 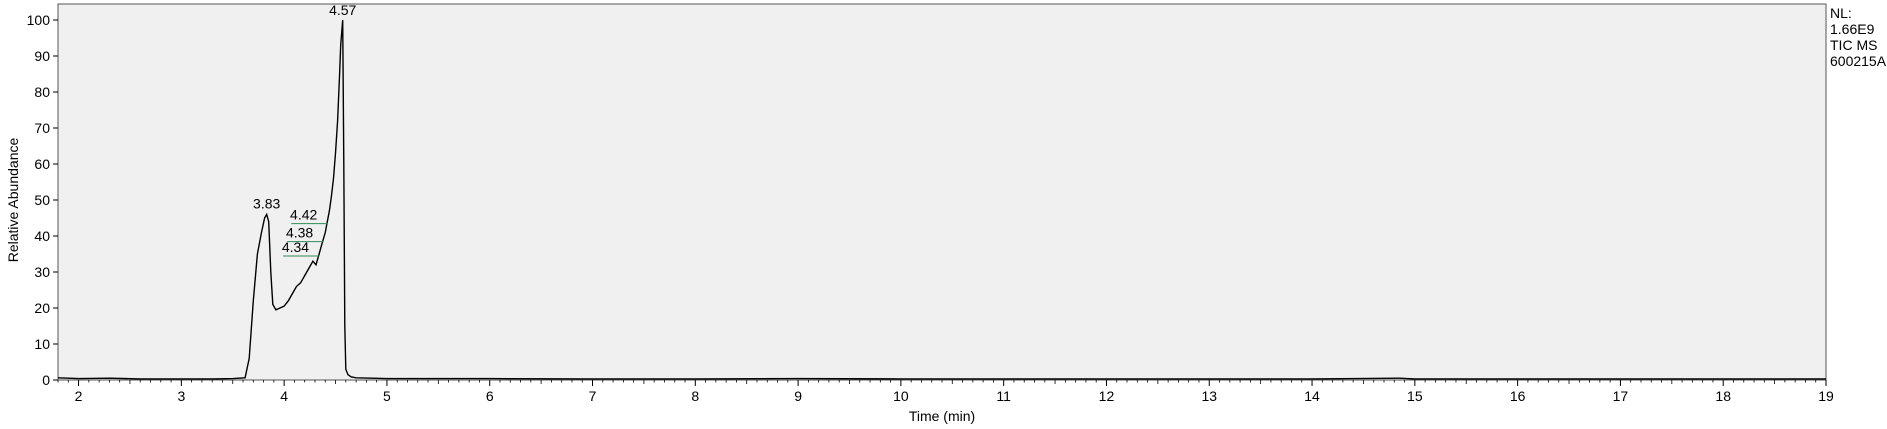 I want to click on x-tick-label: 3, so click(x=181, y=396).